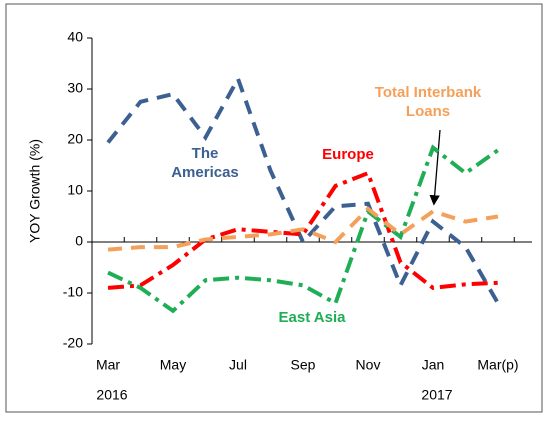 The height and width of the screenshot is (426, 549). Describe the element at coordinates (75, 190) in the screenshot. I see `y-tick-label: 10` at that location.